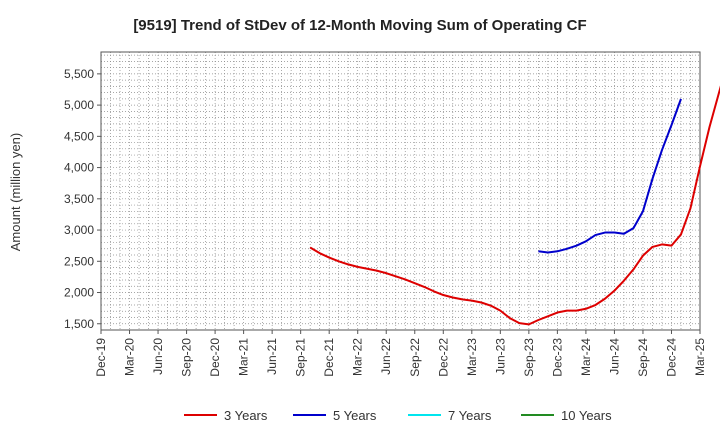  I want to click on y-tick-label: 2,500, so click(79, 261).